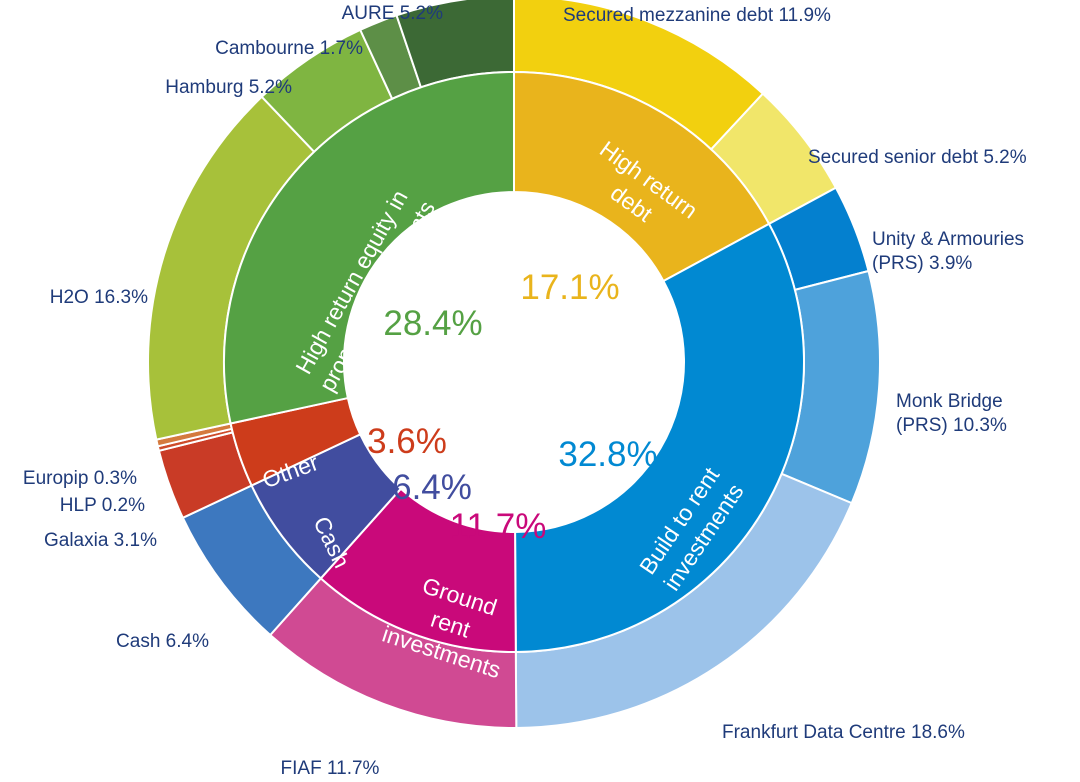  I want to click on outer-label-secured-mezzanine-debt: Secured mezzanine debt 11.9%, so click(697, 15).